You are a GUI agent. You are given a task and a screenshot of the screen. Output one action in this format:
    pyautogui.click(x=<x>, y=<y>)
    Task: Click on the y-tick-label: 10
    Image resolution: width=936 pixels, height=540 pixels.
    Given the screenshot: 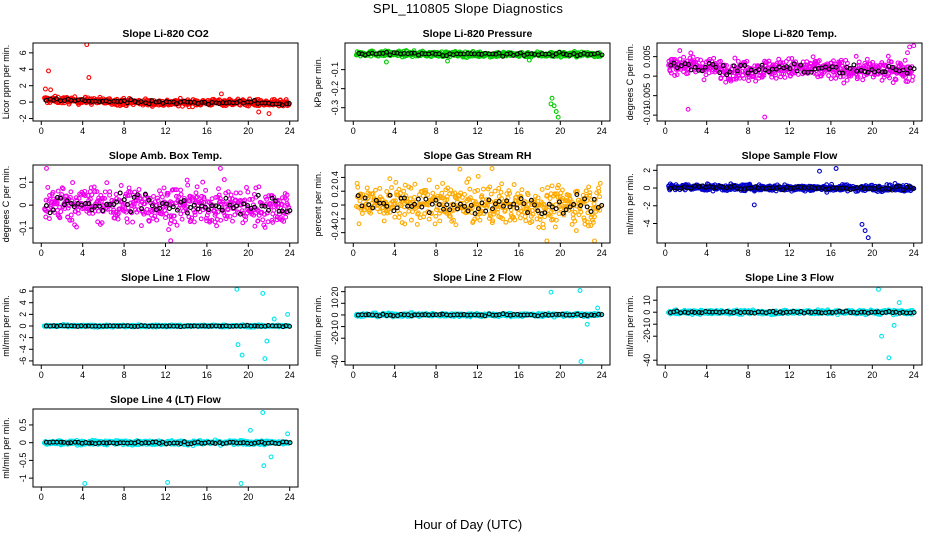 What is the action you would take?
    pyautogui.click(x=335, y=303)
    